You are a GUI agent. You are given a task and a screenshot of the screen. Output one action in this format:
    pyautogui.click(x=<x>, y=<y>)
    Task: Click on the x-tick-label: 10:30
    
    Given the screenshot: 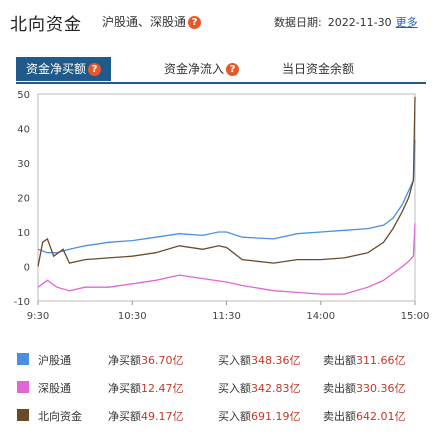 What is the action you would take?
    pyautogui.click(x=132, y=316)
    